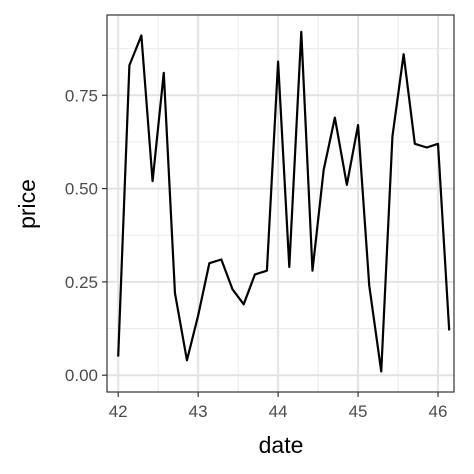 This screenshot has height=474, width=474. What do you see at coordinates (81, 95) in the screenshot?
I see `y-tick-label: 0.75` at bounding box center [81, 95].